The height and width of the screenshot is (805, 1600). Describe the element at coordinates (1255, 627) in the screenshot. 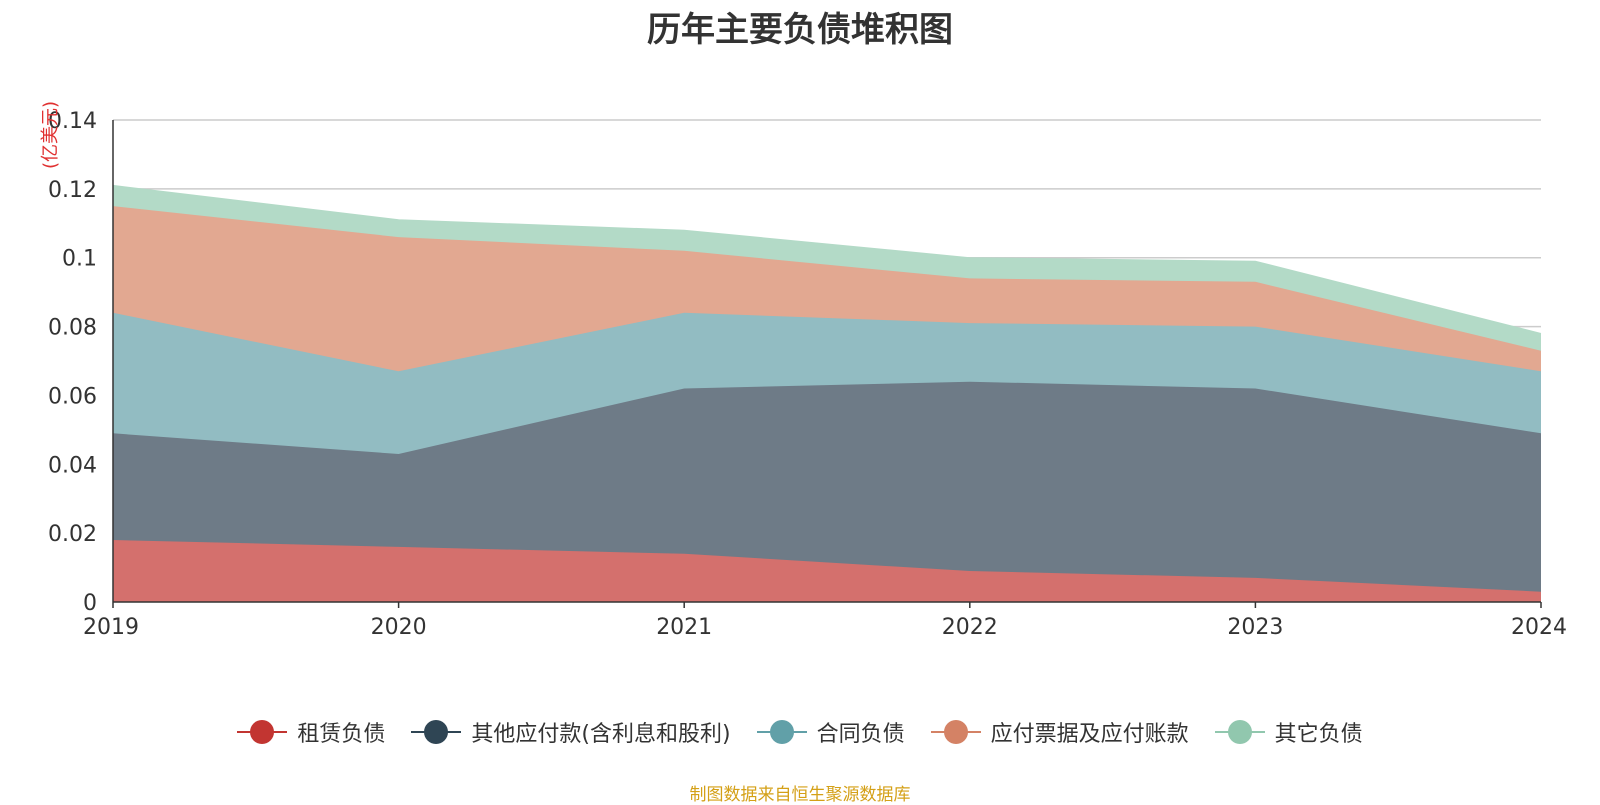

I see `x-tick-label: 2023` at that location.